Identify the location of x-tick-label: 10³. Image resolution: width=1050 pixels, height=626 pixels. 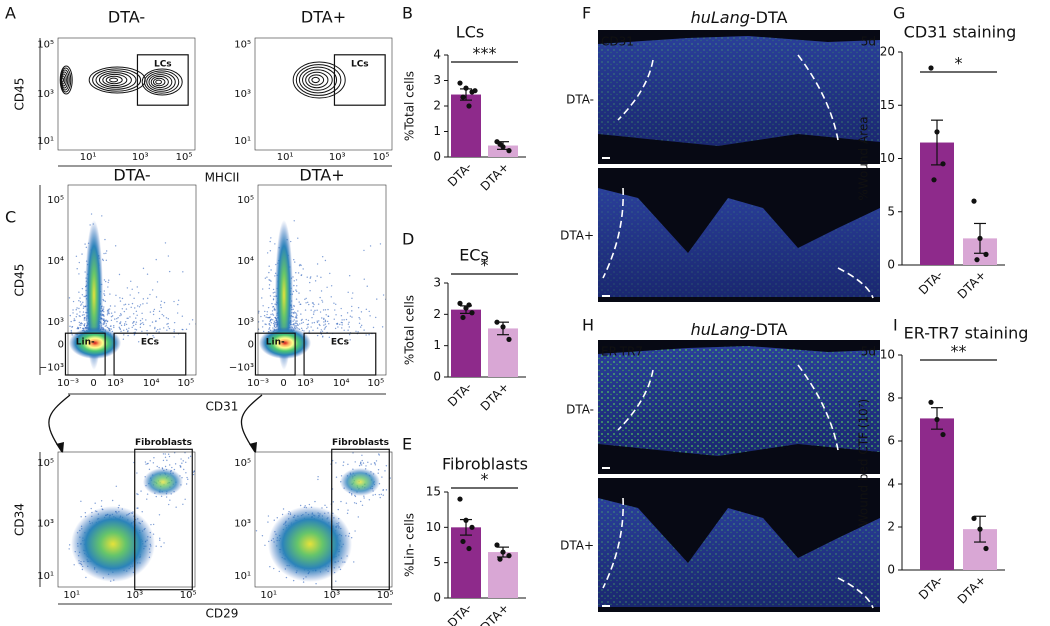
(134, 595).